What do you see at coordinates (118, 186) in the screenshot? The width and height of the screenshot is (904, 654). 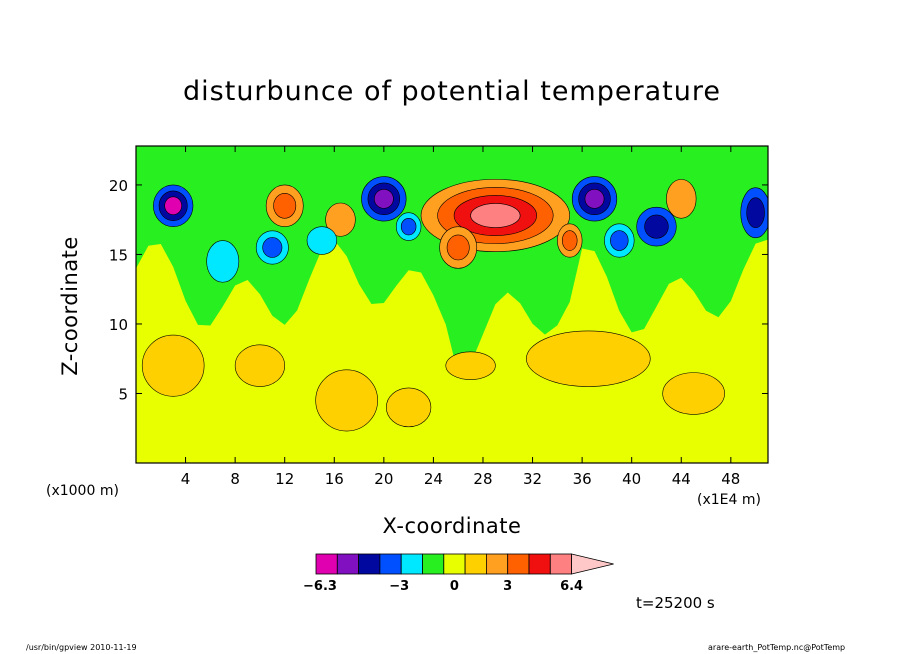 I see `y-tick-label: 20` at bounding box center [118, 186].